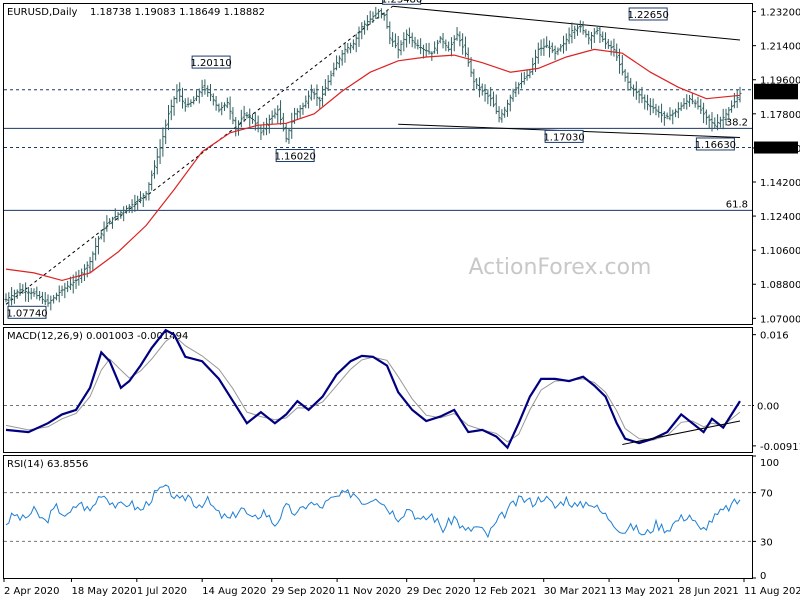  Describe the element at coordinates (780, 183) in the screenshot. I see `price-ytick-label: 1.14200` at that location.